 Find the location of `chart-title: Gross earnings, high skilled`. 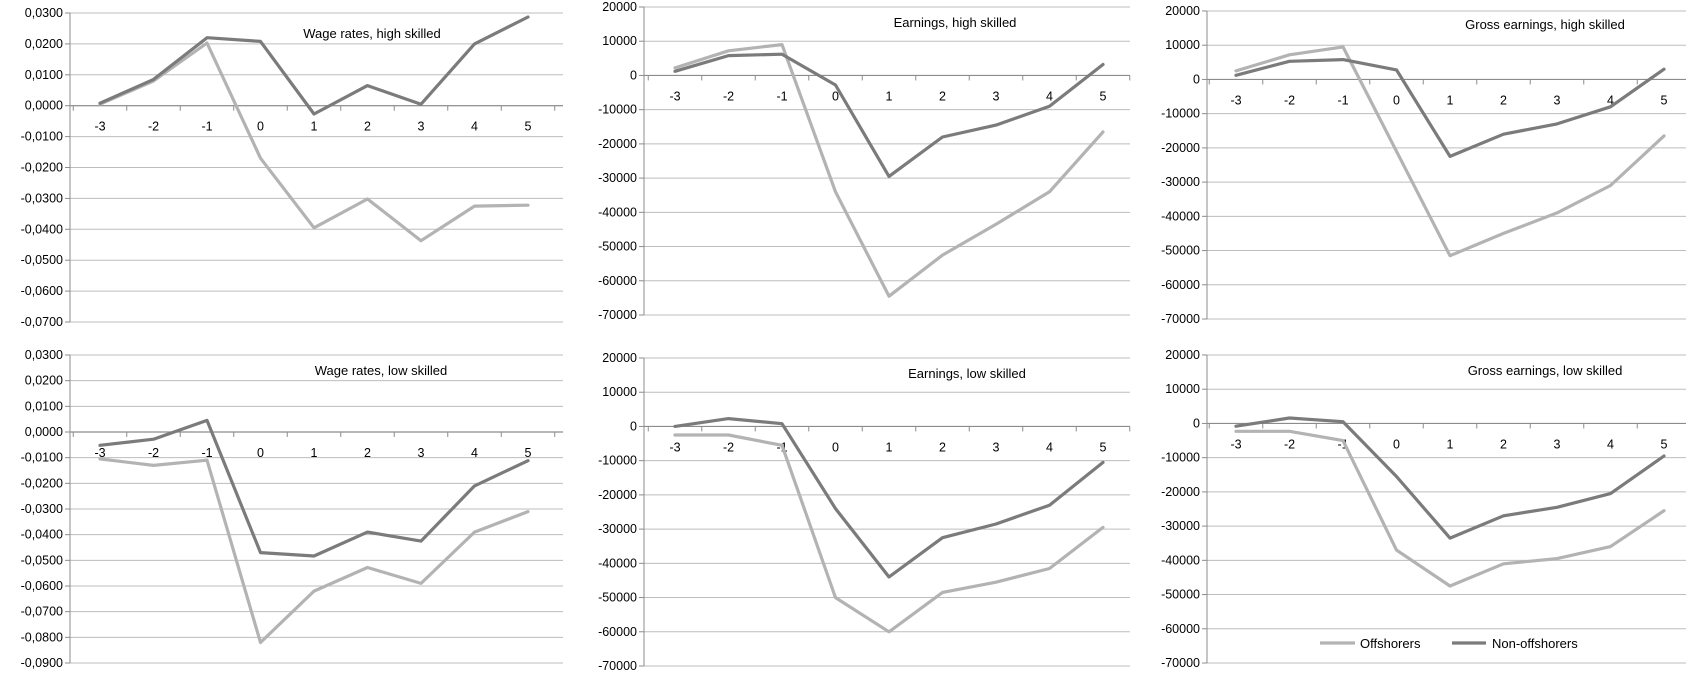

chart-title: Gross earnings, high skilled is located at coordinates (1545, 24).